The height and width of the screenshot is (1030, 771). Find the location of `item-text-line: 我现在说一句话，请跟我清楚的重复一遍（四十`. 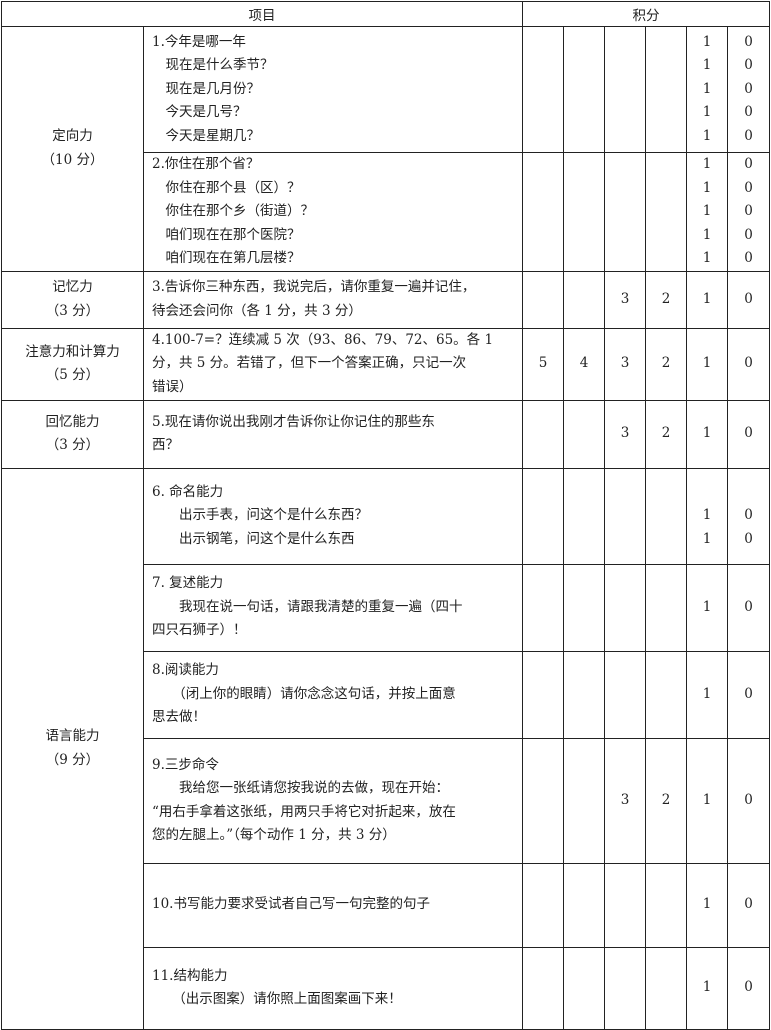

item-text-line: 我现在说一句话，请跟我清楚的重复一遍（四十 is located at coordinates (307, 606).